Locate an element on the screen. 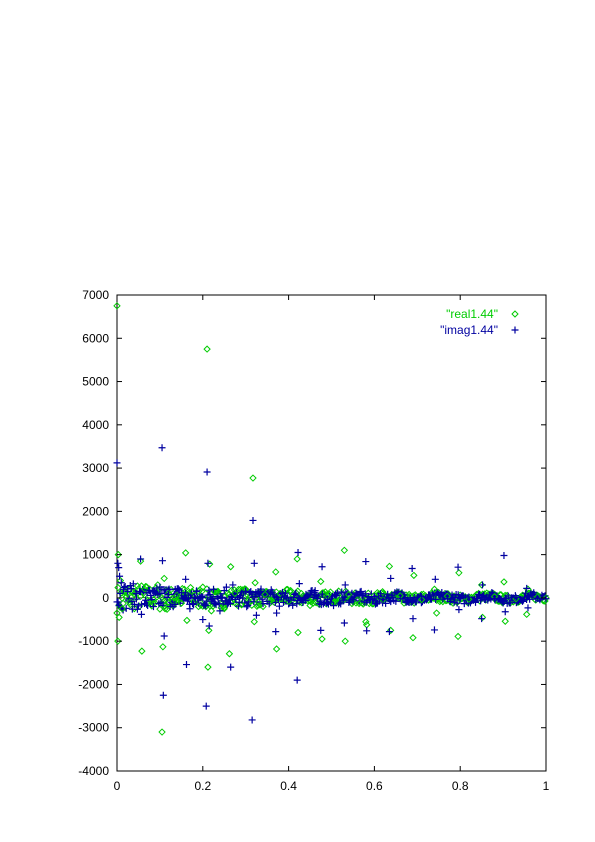 Image resolution: width=595 pixels, height=842 pixels. y-tick-label: -1000 is located at coordinates (93, 641).